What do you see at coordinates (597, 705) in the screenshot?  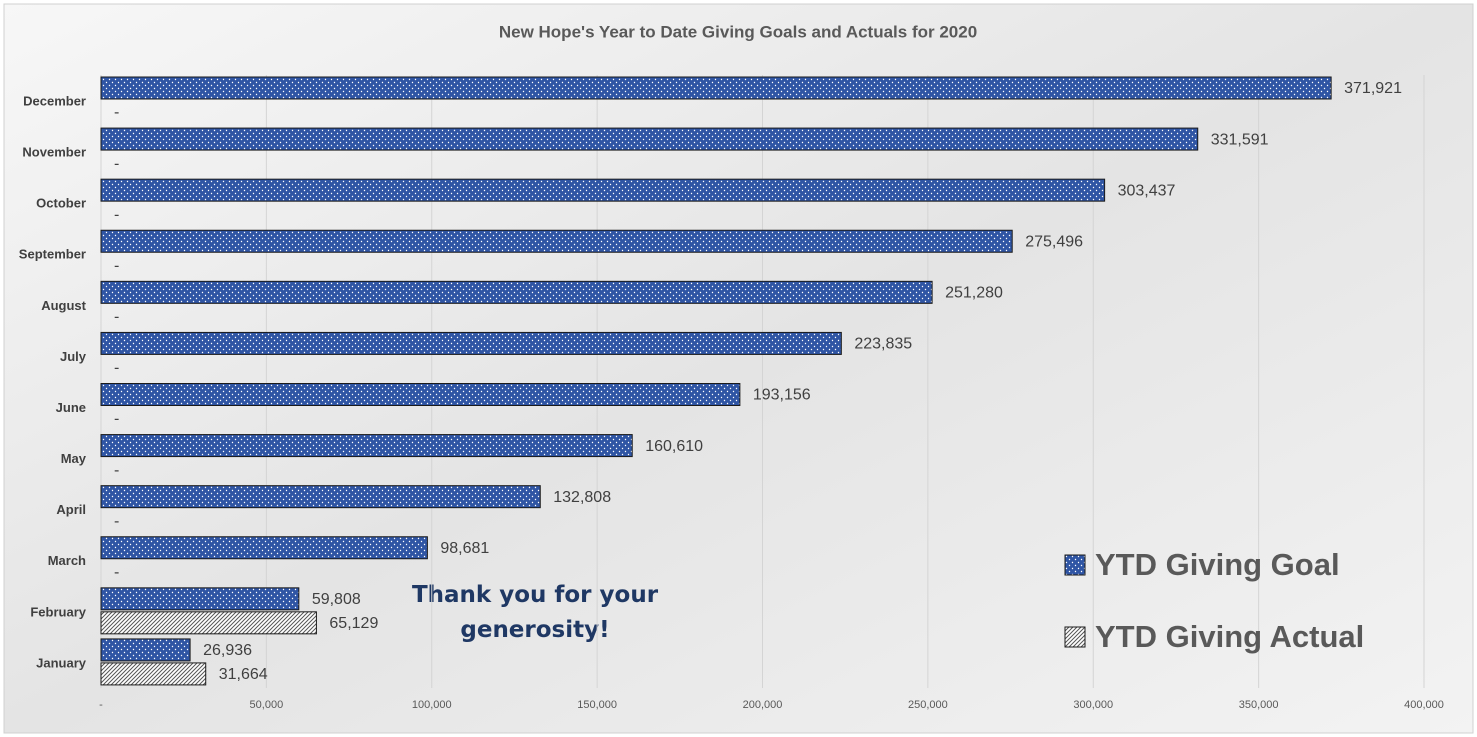 I see `x-tick-label: 150,000` at bounding box center [597, 705].